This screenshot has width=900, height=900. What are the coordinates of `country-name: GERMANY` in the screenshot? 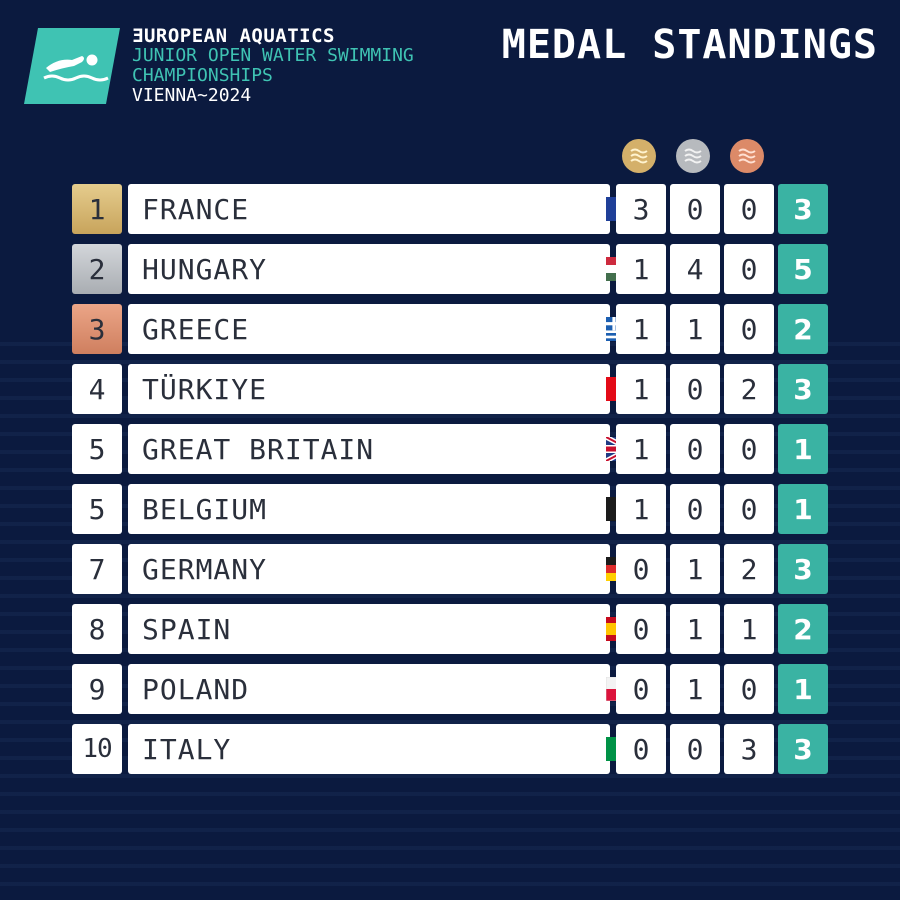 It's located at (205, 569).